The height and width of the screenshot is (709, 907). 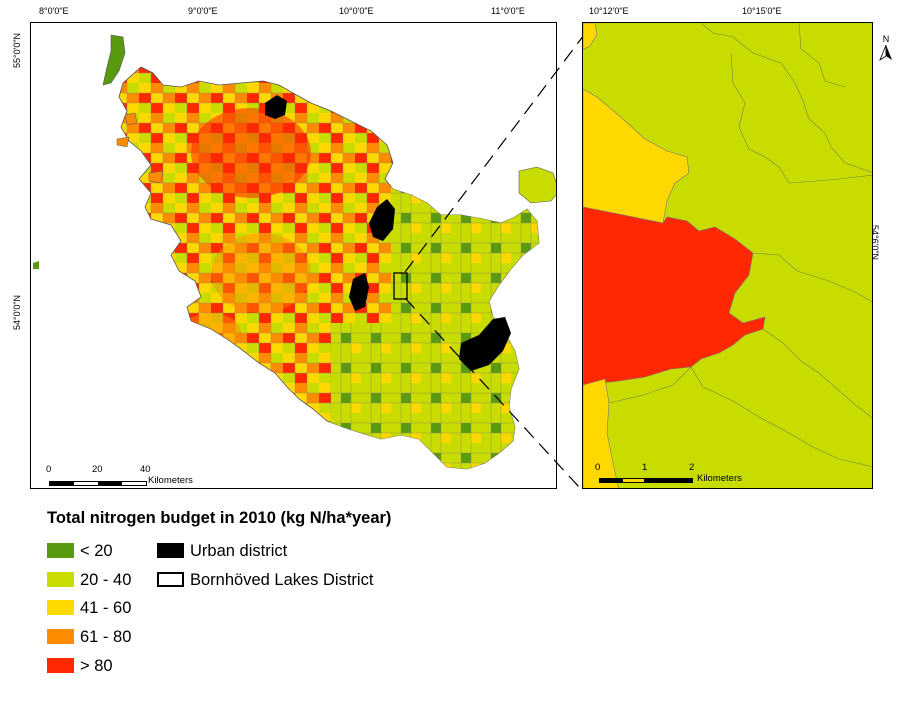 I want to click on inset-top-coord-1015e: 10°15'0"E, so click(x=762, y=11).